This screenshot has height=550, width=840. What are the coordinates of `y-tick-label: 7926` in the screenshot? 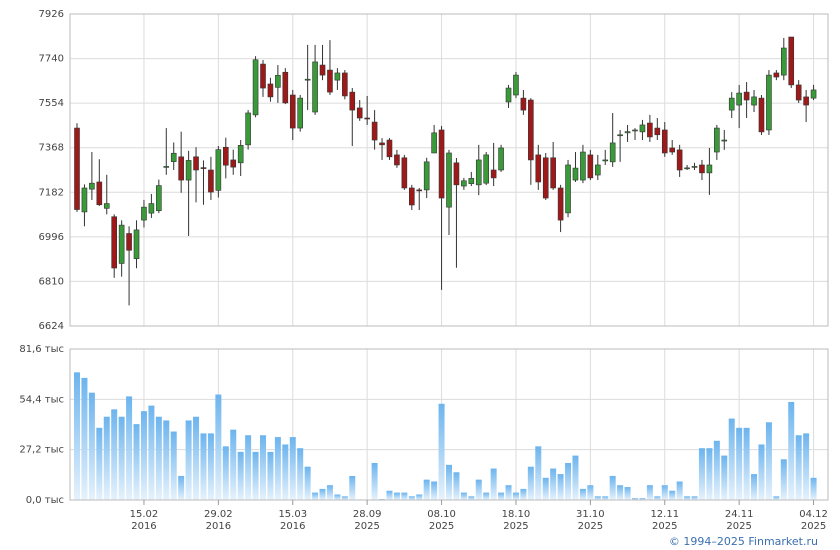 It's located at (51, 14).